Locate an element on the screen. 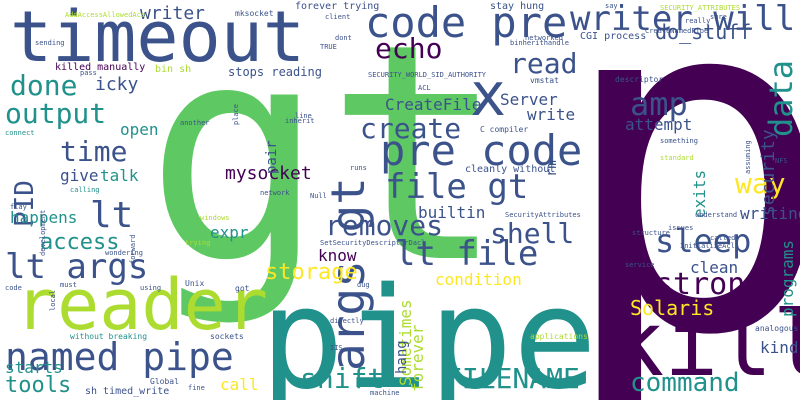 This screenshot has width=800, height=400. word-windows: windows is located at coordinates (215, 218).